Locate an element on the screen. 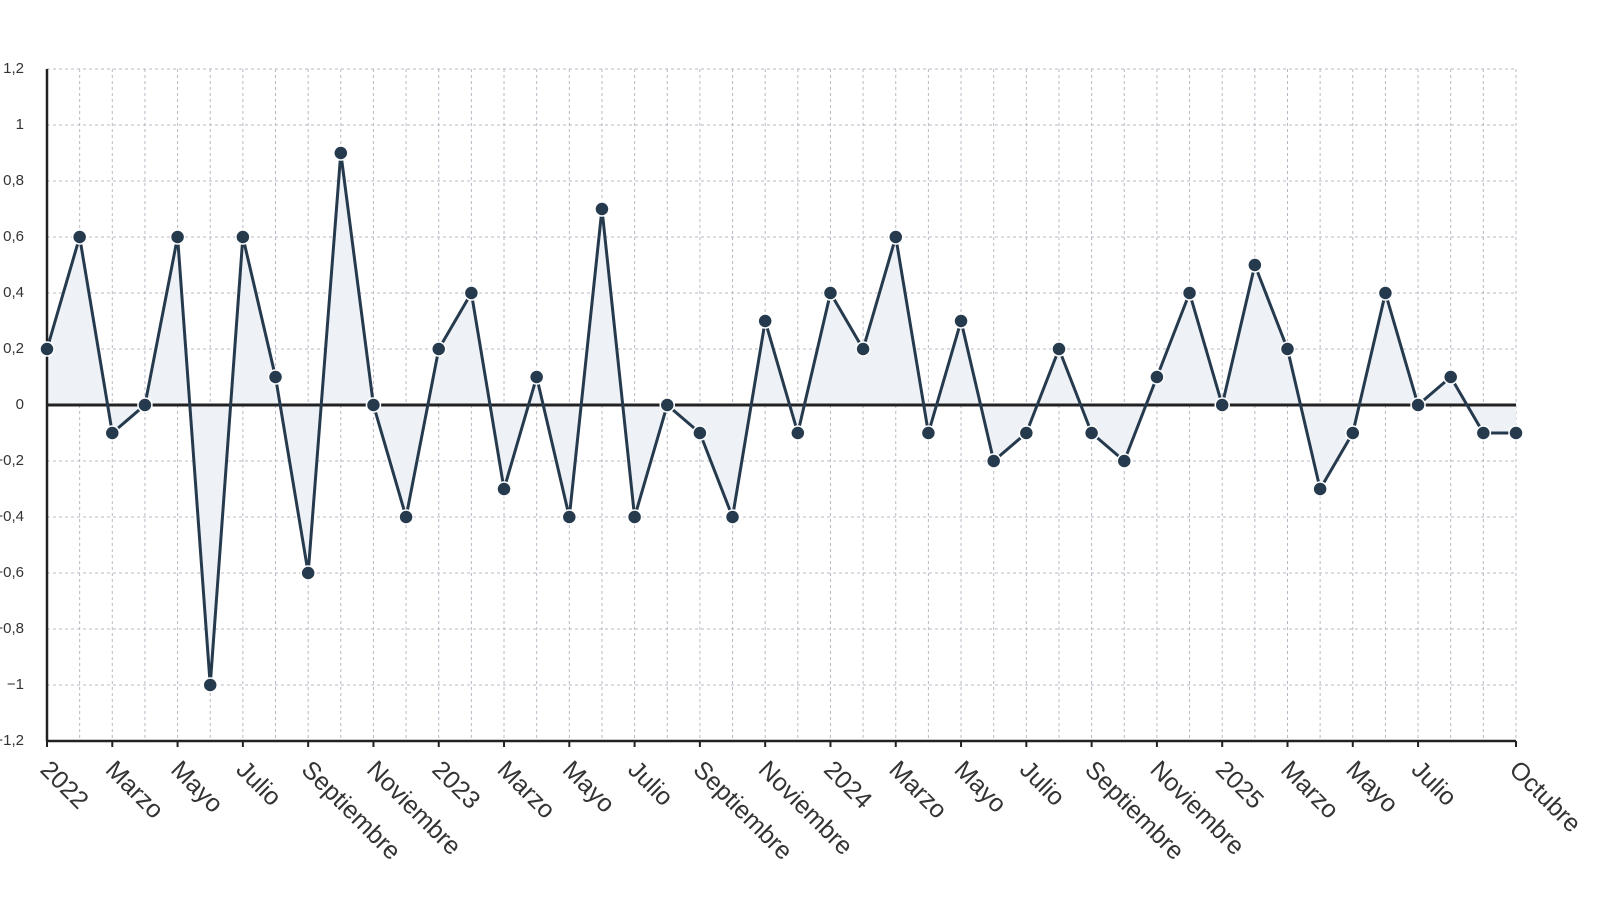 The height and width of the screenshot is (900, 1600). y-tick-label: 1,2 is located at coordinates (13, 68).